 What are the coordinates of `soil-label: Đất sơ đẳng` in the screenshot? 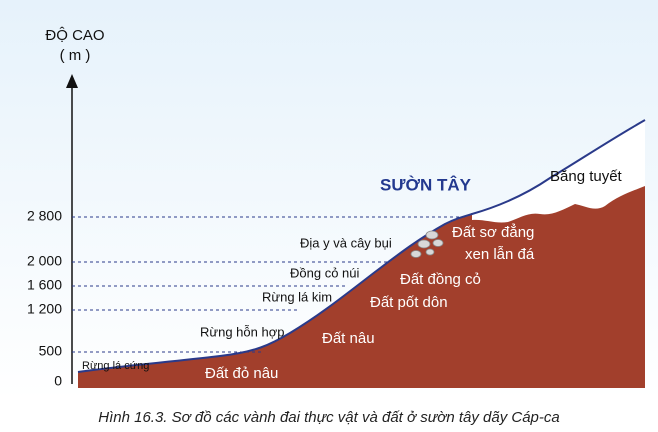 It's located at (493, 232).